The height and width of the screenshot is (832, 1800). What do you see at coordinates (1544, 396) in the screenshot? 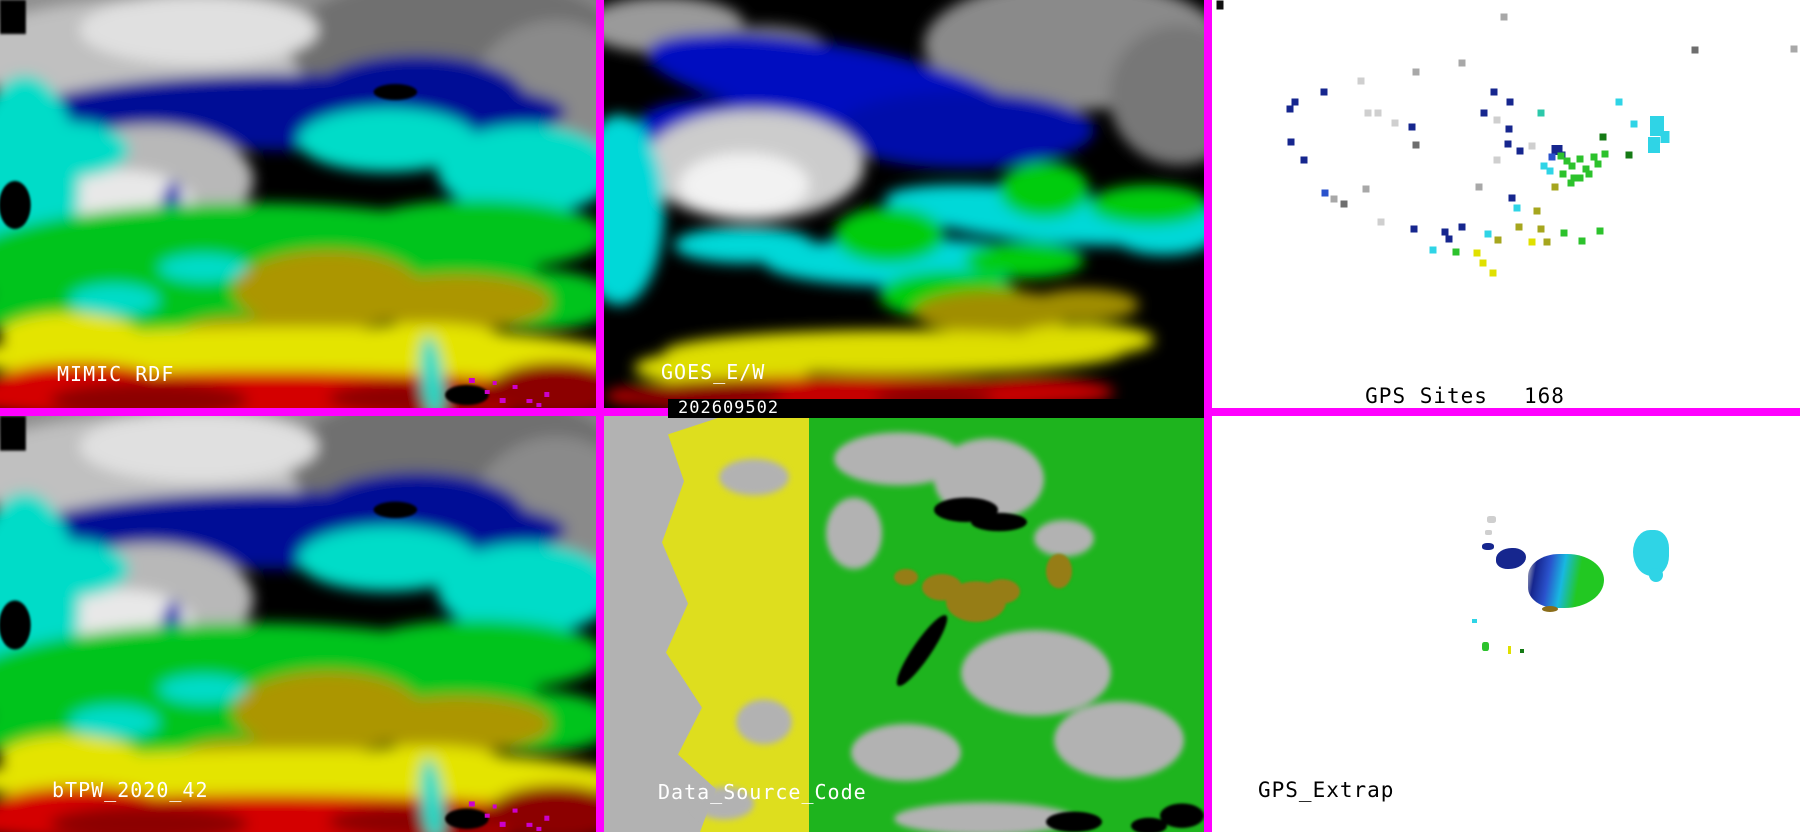
I see `gps-sites-count: 168` at bounding box center [1544, 396].